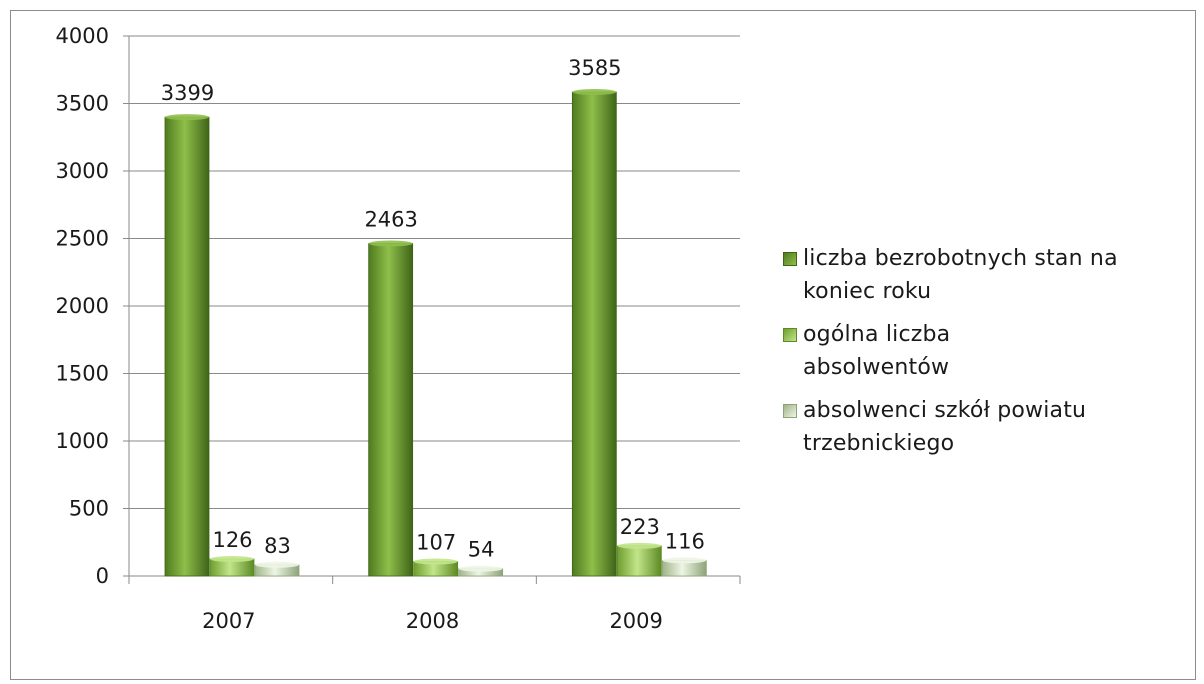 Image resolution: width=1204 pixels, height=684 pixels. Describe the element at coordinates (432, 621) in the screenshot. I see `x-tick-label: 2008` at that location.